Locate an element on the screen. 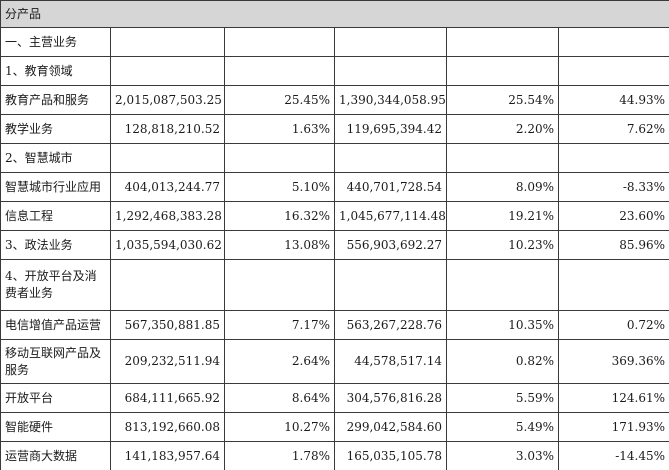 The image size is (669, 470). prior-revenue: 1,390,344,058.95 is located at coordinates (390, 100).